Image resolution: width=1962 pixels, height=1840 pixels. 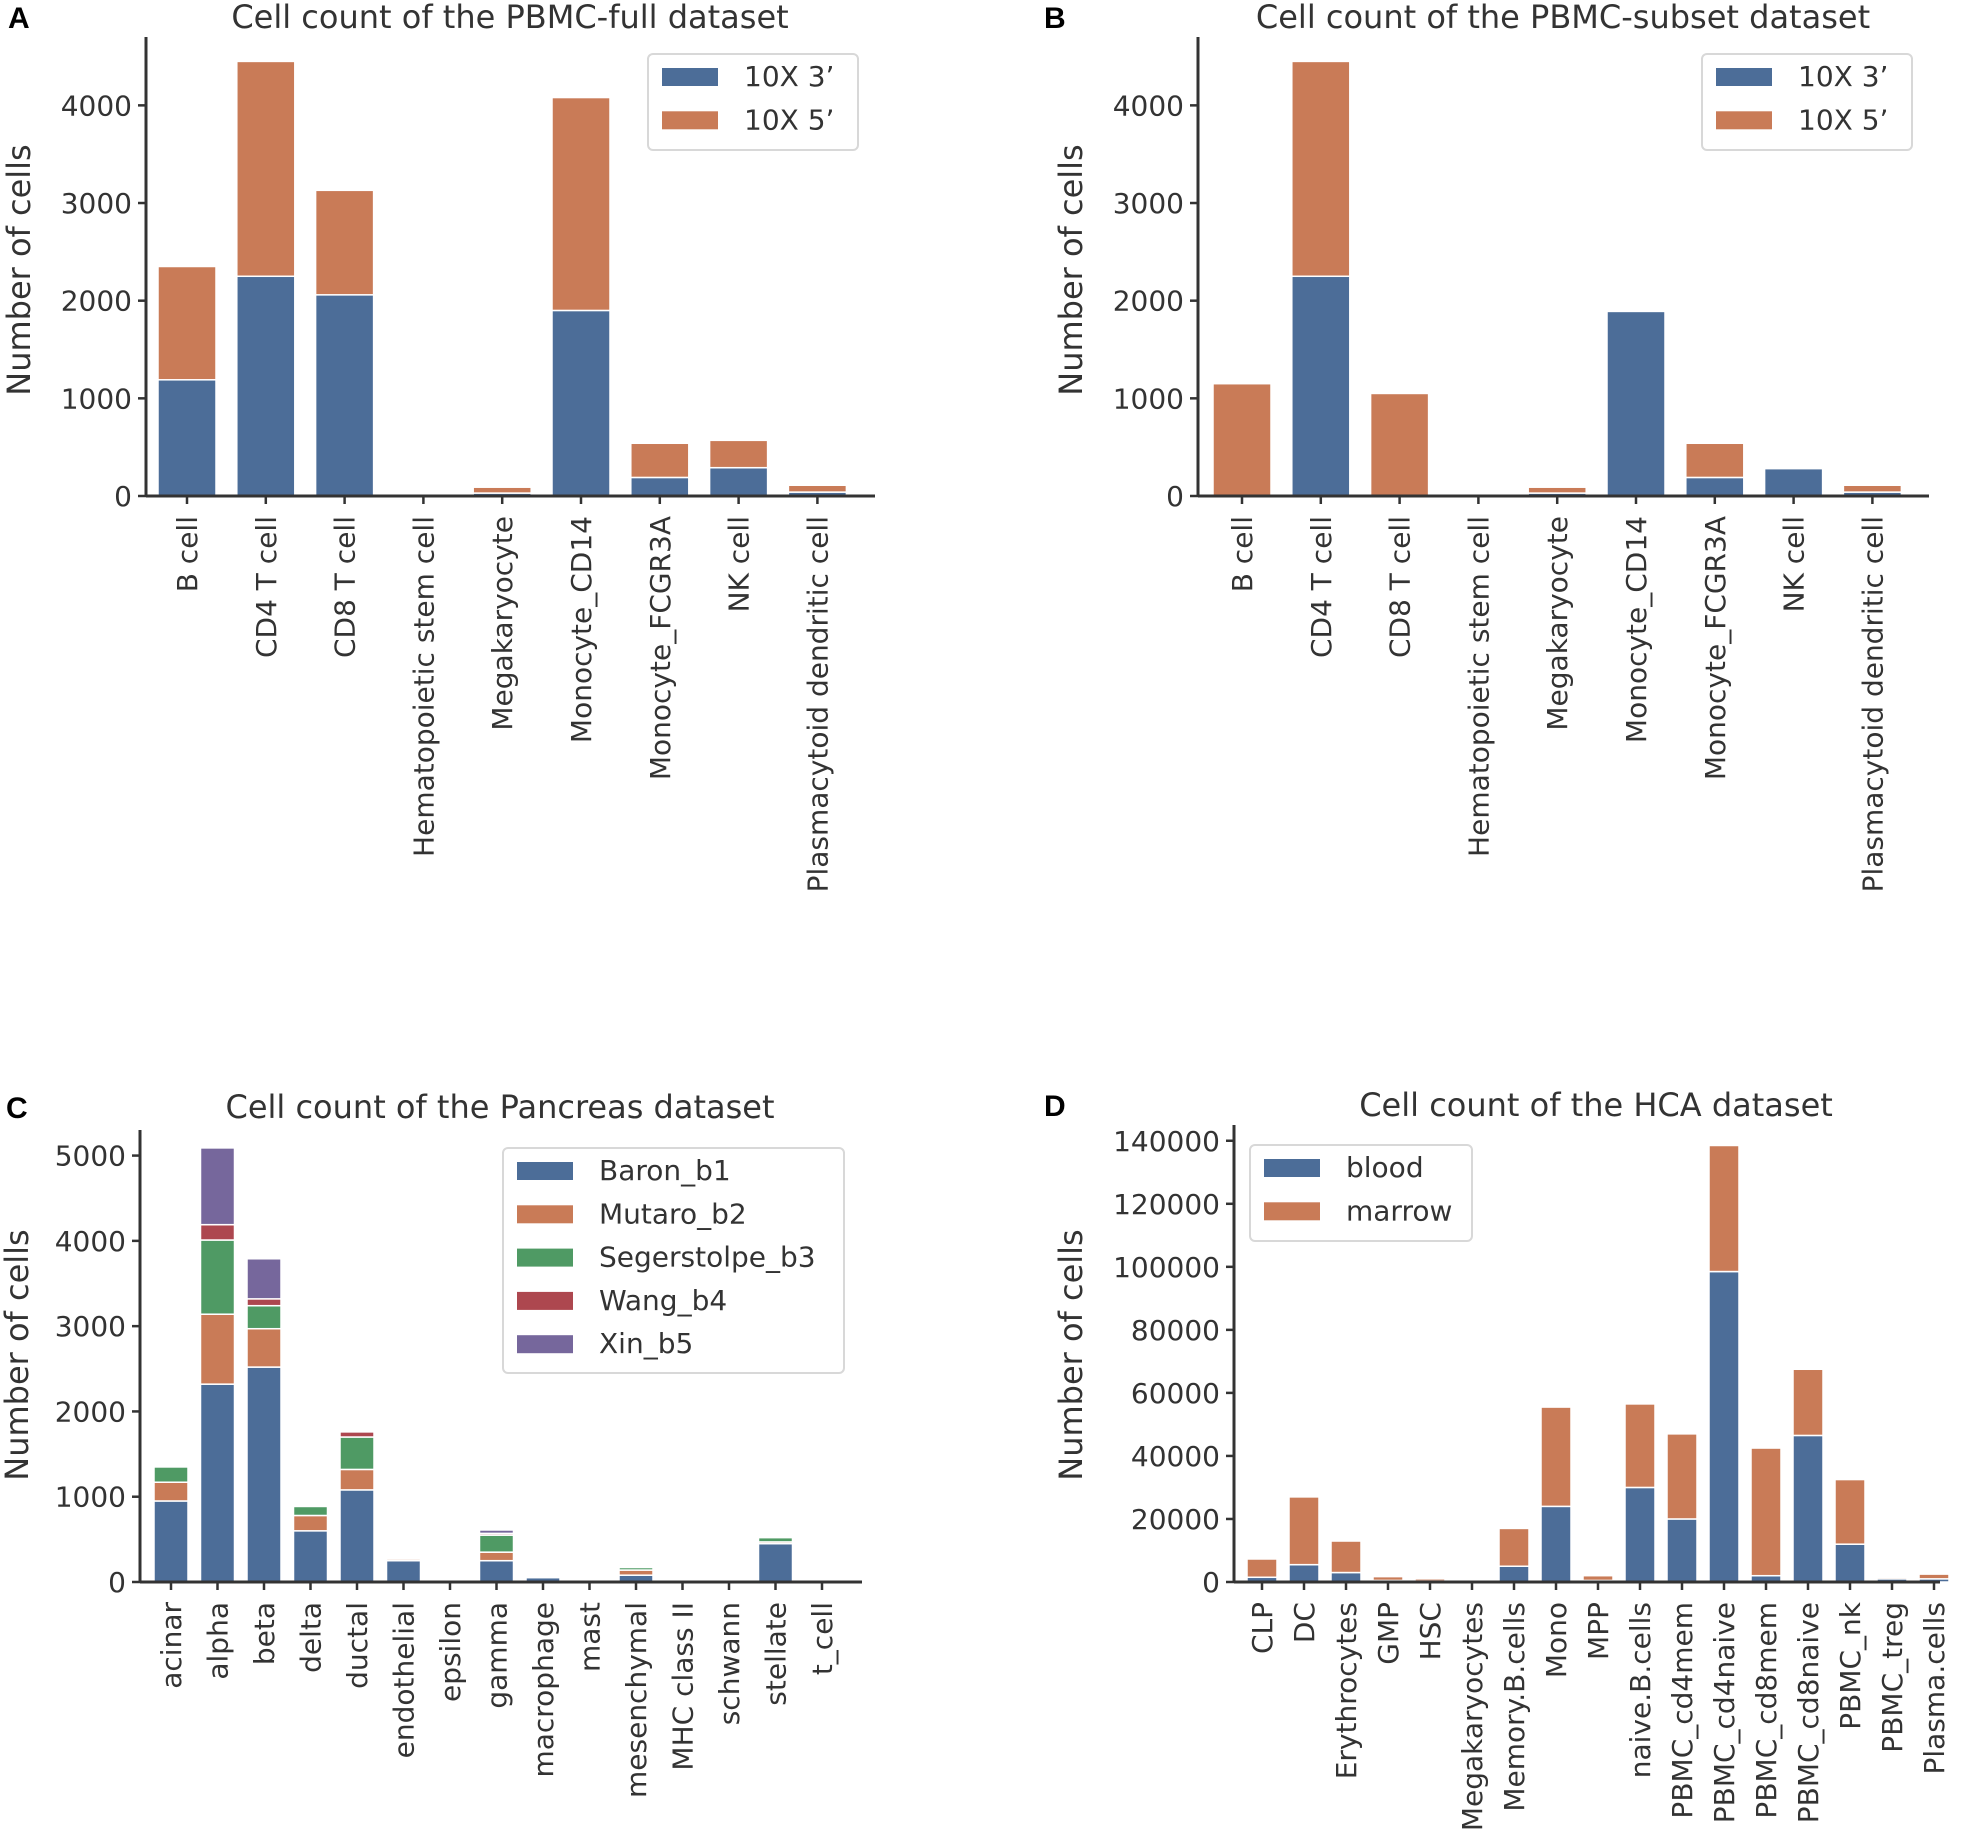 What do you see at coordinates (1682, 1710) in the screenshot?
I see `x-tick-label: PBMC_cd4mem` at bounding box center [1682, 1710].